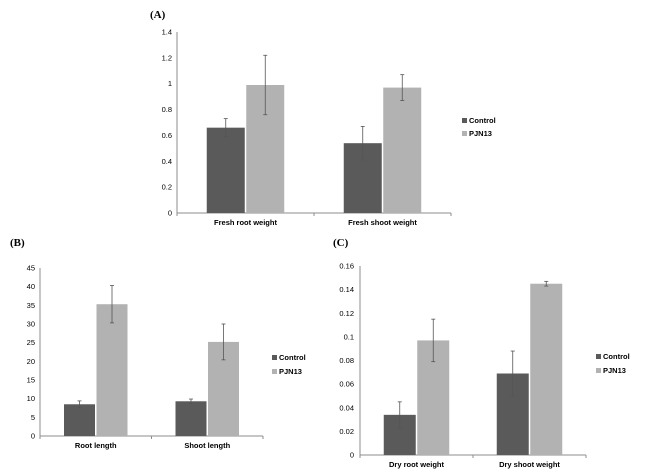  What do you see at coordinates (167, 57) in the screenshot?
I see `y-tick-label: 1.2` at bounding box center [167, 57].